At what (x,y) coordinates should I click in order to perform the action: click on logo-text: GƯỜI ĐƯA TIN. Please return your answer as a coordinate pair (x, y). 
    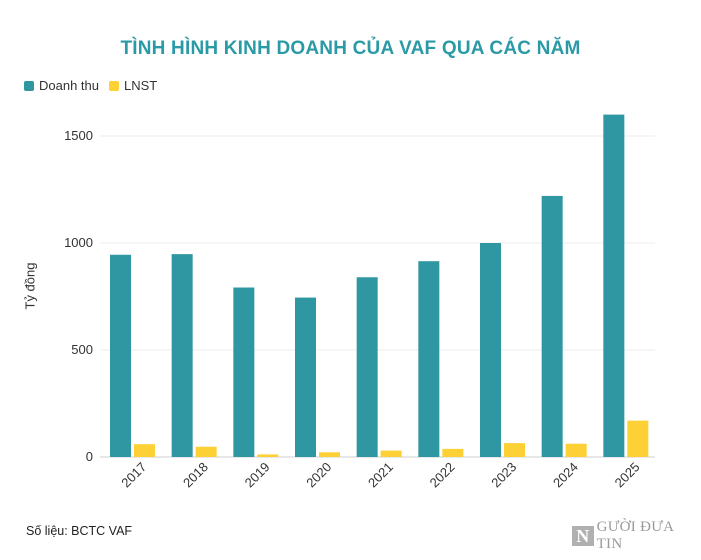
    Looking at the image, I should click on (635, 535).